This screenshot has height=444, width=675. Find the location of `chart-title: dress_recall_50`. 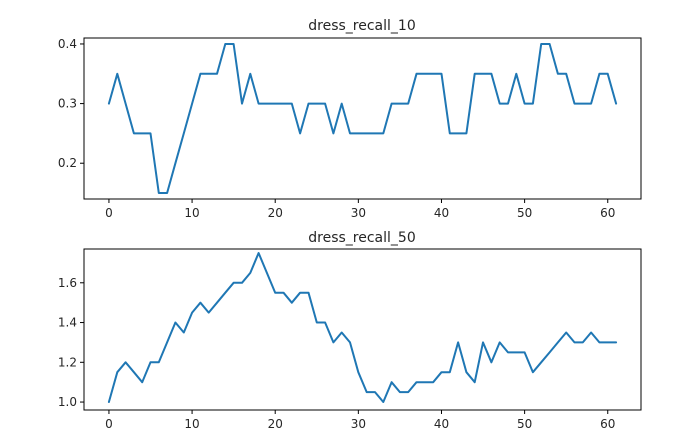

chart-title: dress_recall_50 is located at coordinates (361, 238).